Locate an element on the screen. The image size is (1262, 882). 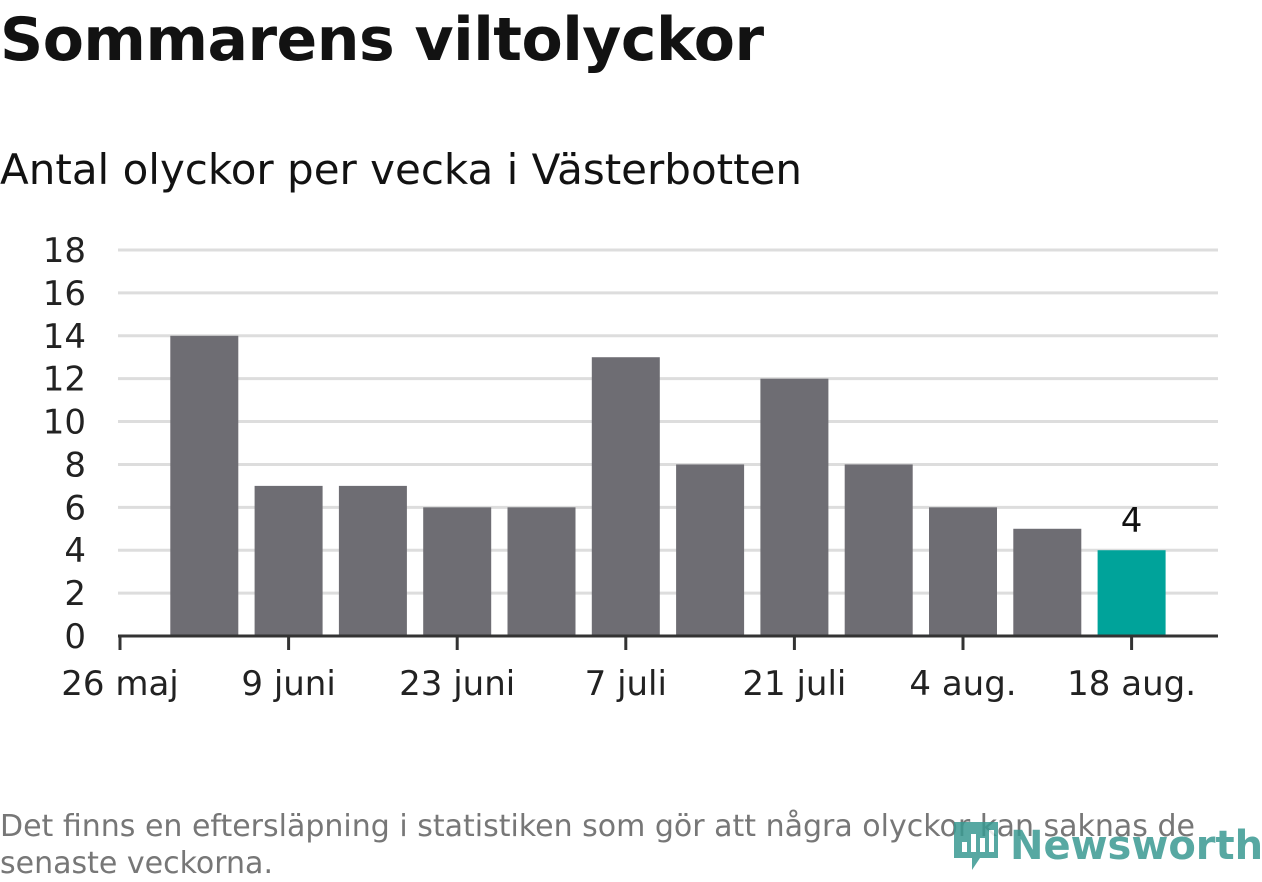
y-tick-label: 14 is located at coordinates (64, 337).